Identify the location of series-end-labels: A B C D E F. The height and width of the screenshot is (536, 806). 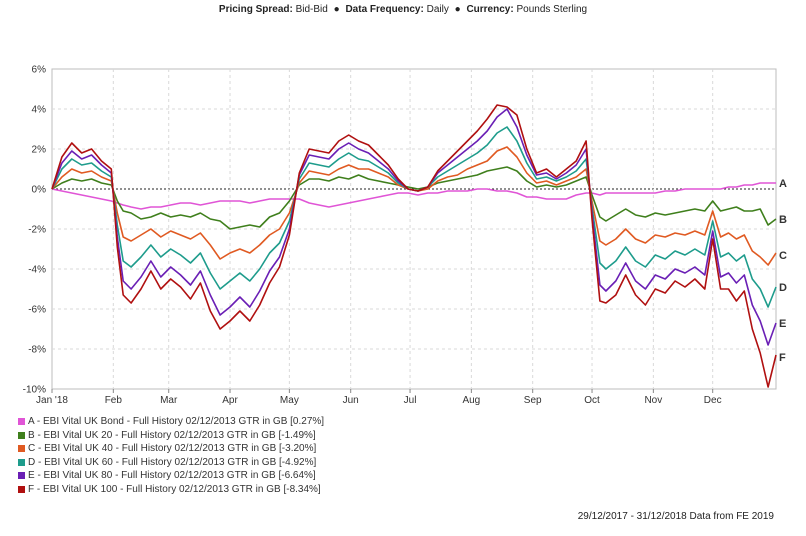
(783, 271).